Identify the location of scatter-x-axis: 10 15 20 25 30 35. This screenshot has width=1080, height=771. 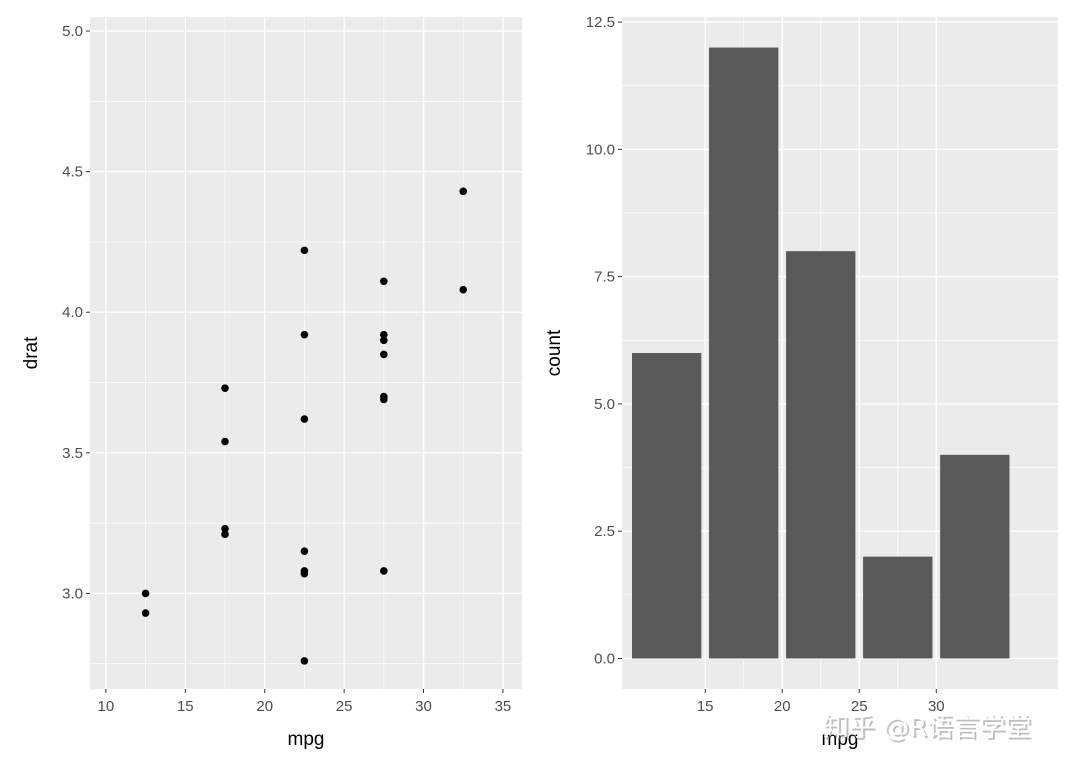
(305, 702).